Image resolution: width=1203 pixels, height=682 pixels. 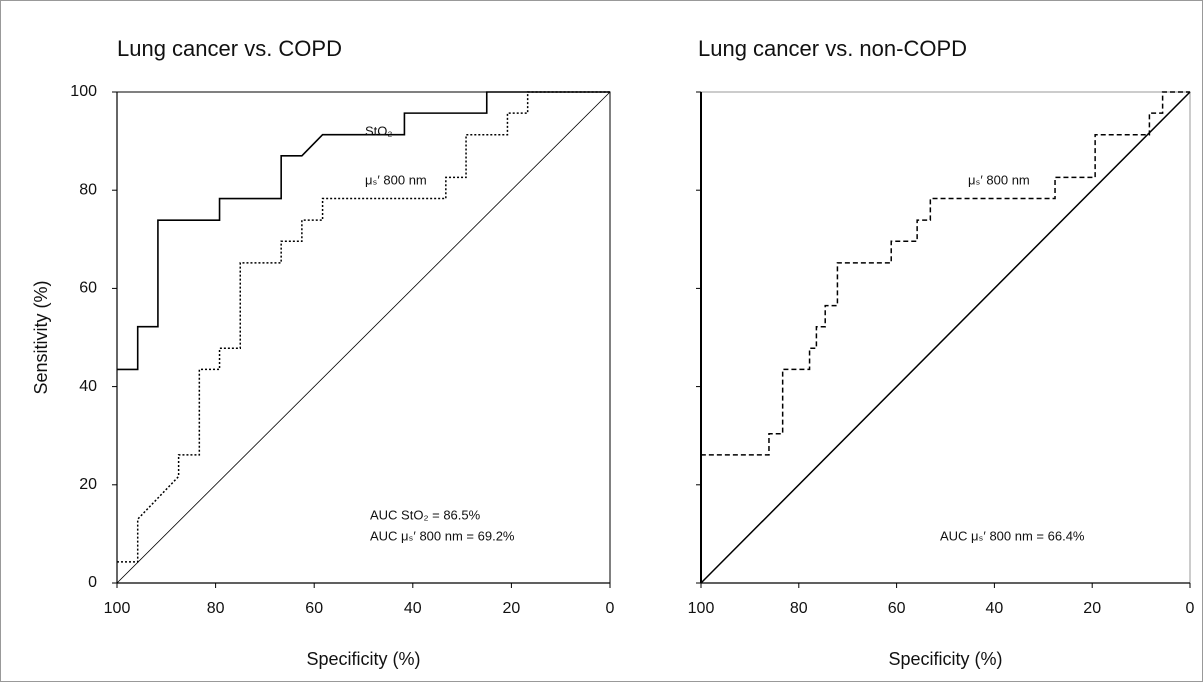 What do you see at coordinates (83, 91) in the screenshot?
I see `y-tick-label: 100` at bounding box center [83, 91].